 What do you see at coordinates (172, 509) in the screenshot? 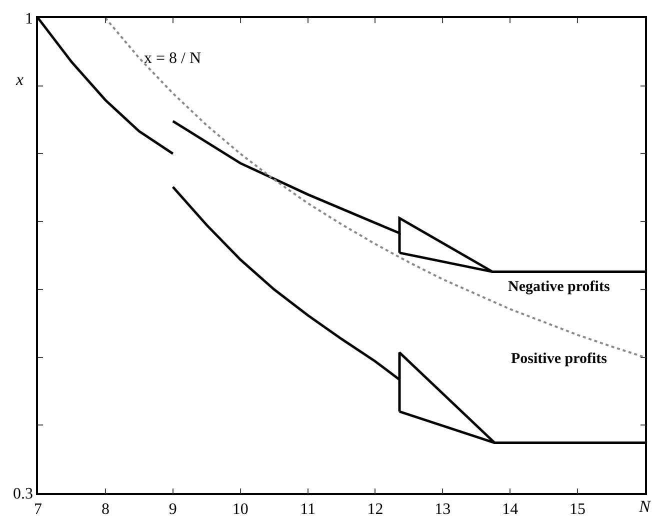
I see `x-tick-label: 9` at bounding box center [172, 509].